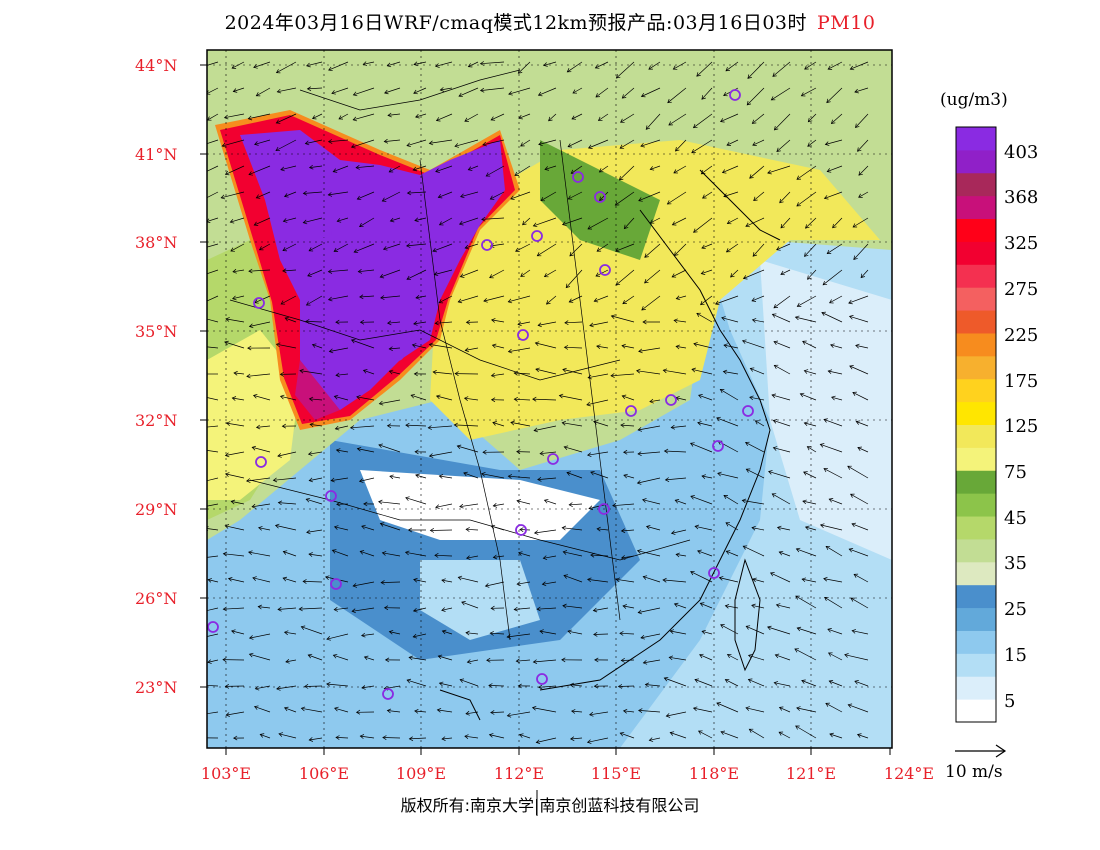 This screenshot has width=1100, height=850. I want to click on magenta-edge, so click(317, 390).